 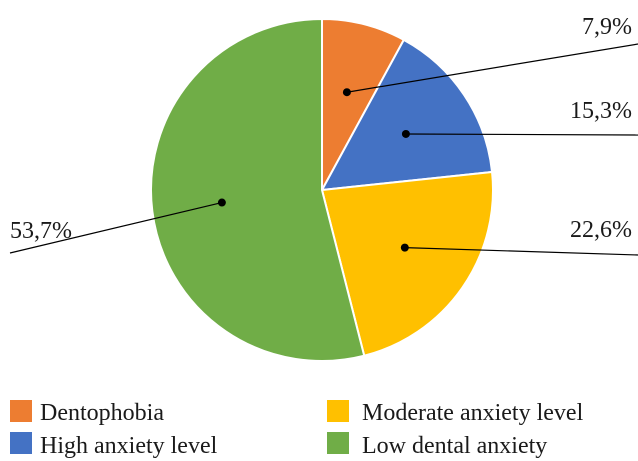 What do you see at coordinates (405, 133) in the screenshot?
I see `leader-dot-high-anxiety` at bounding box center [405, 133].